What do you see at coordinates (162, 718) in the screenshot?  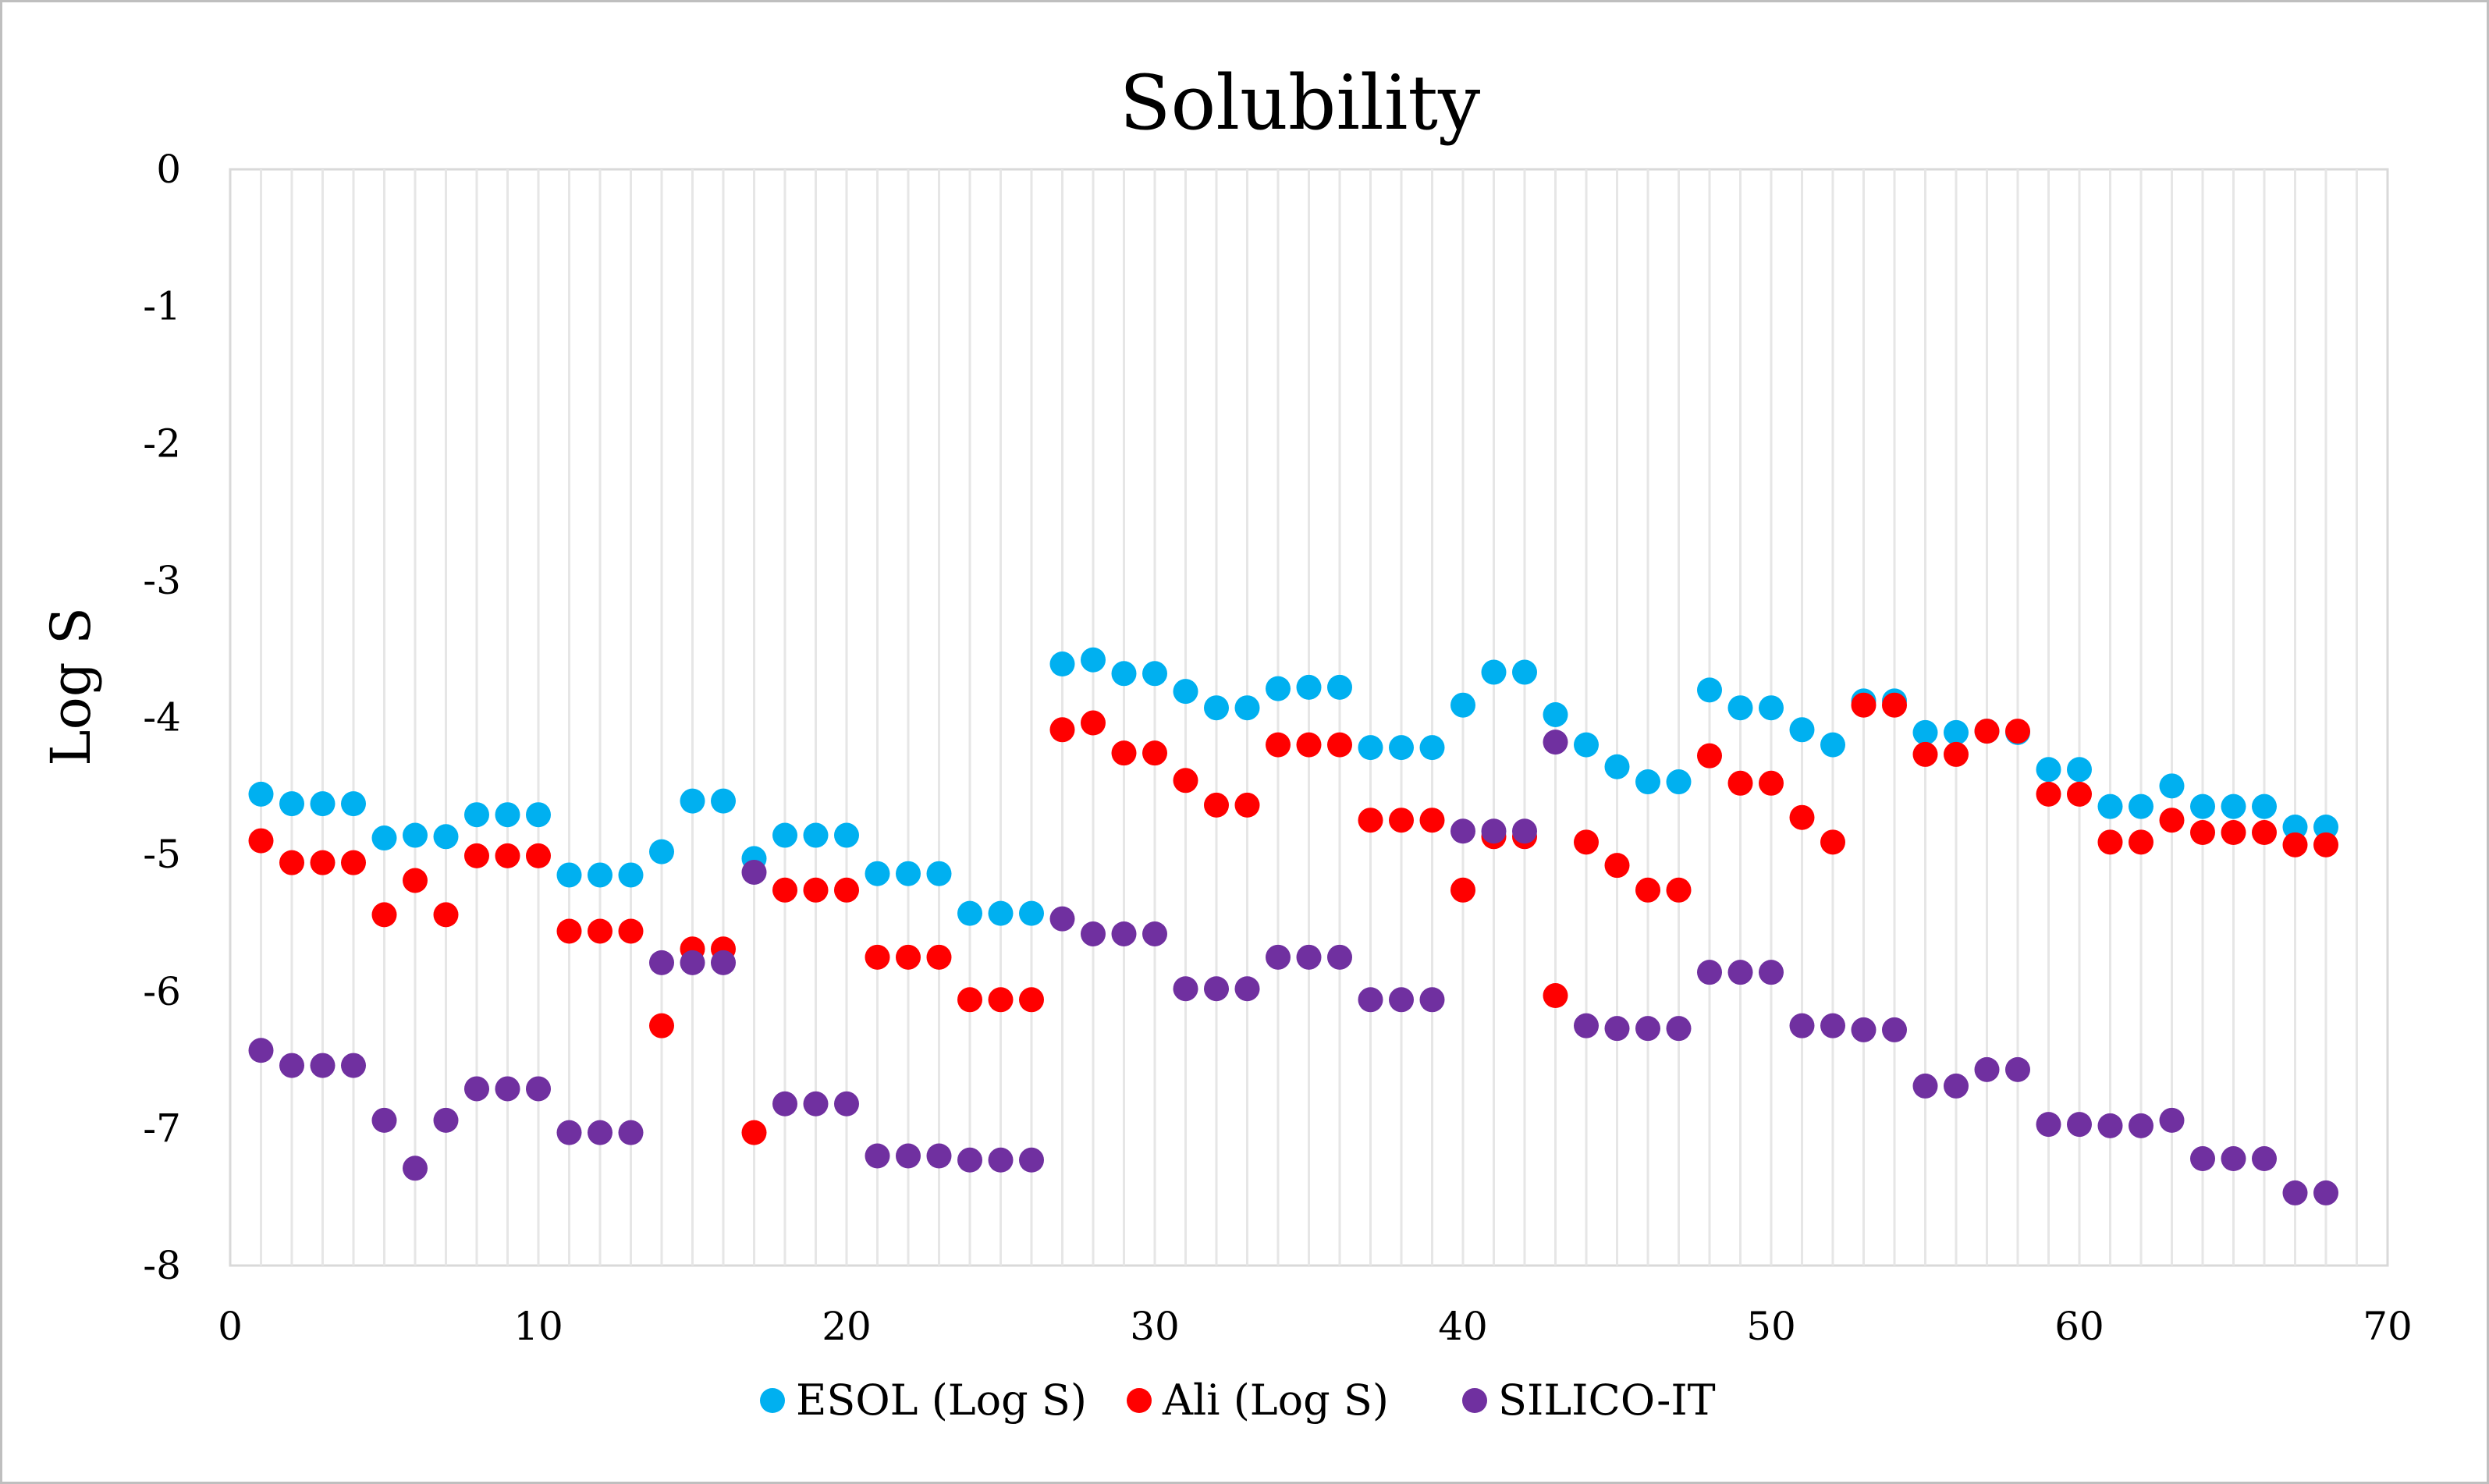 I see `y-axis-tick-labels: 0 -1 -2 -3 -4 -5 -6 -7 -8` at bounding box center [162, 718].